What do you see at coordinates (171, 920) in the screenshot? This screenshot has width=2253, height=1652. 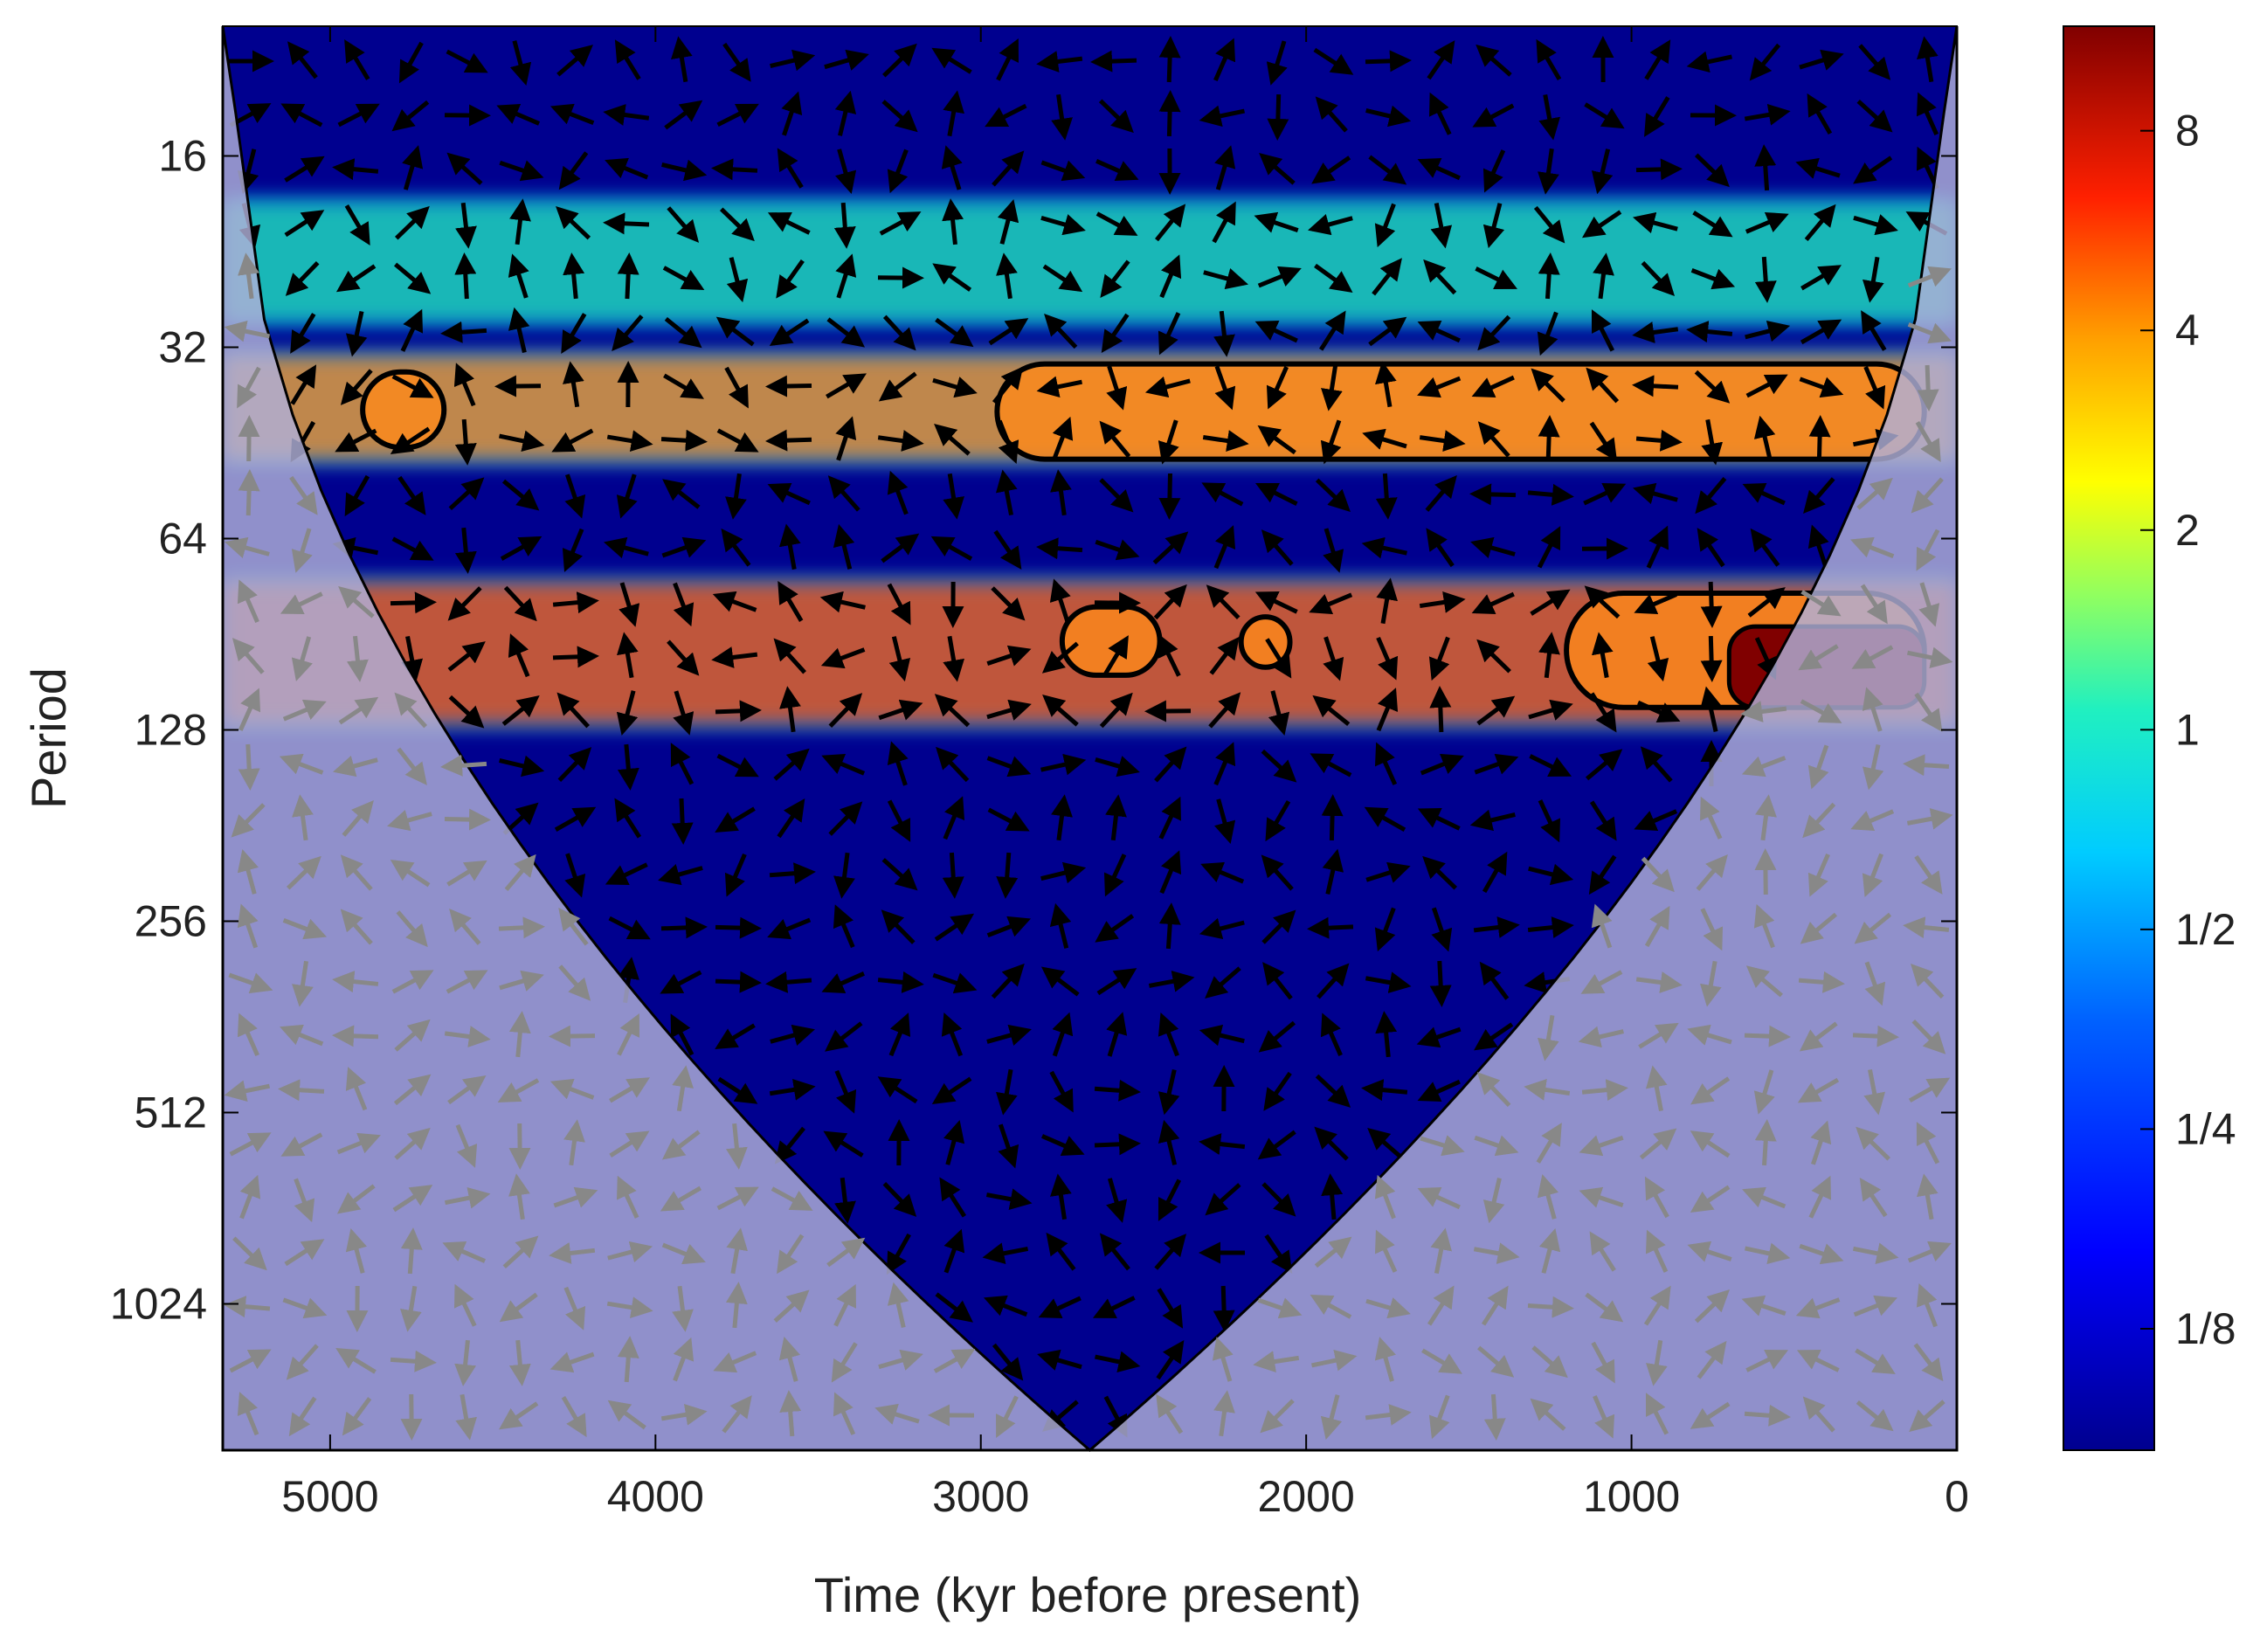 I see `y-tick-label: 256` at bounding box center [171, 920].